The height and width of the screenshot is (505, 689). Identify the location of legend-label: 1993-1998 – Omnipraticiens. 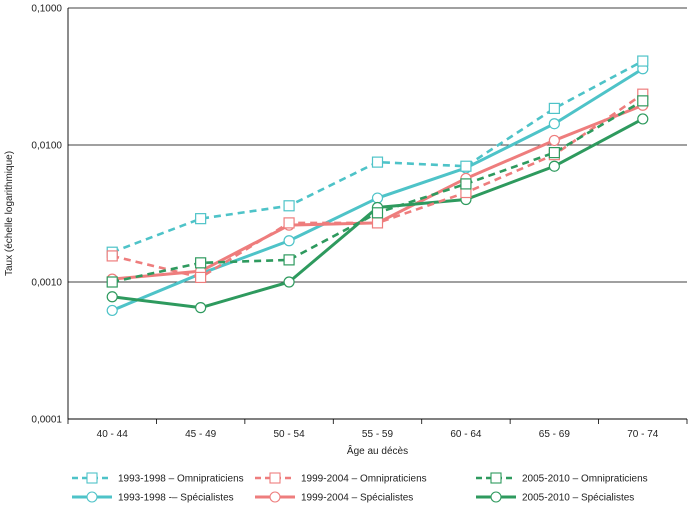
(181, 479).